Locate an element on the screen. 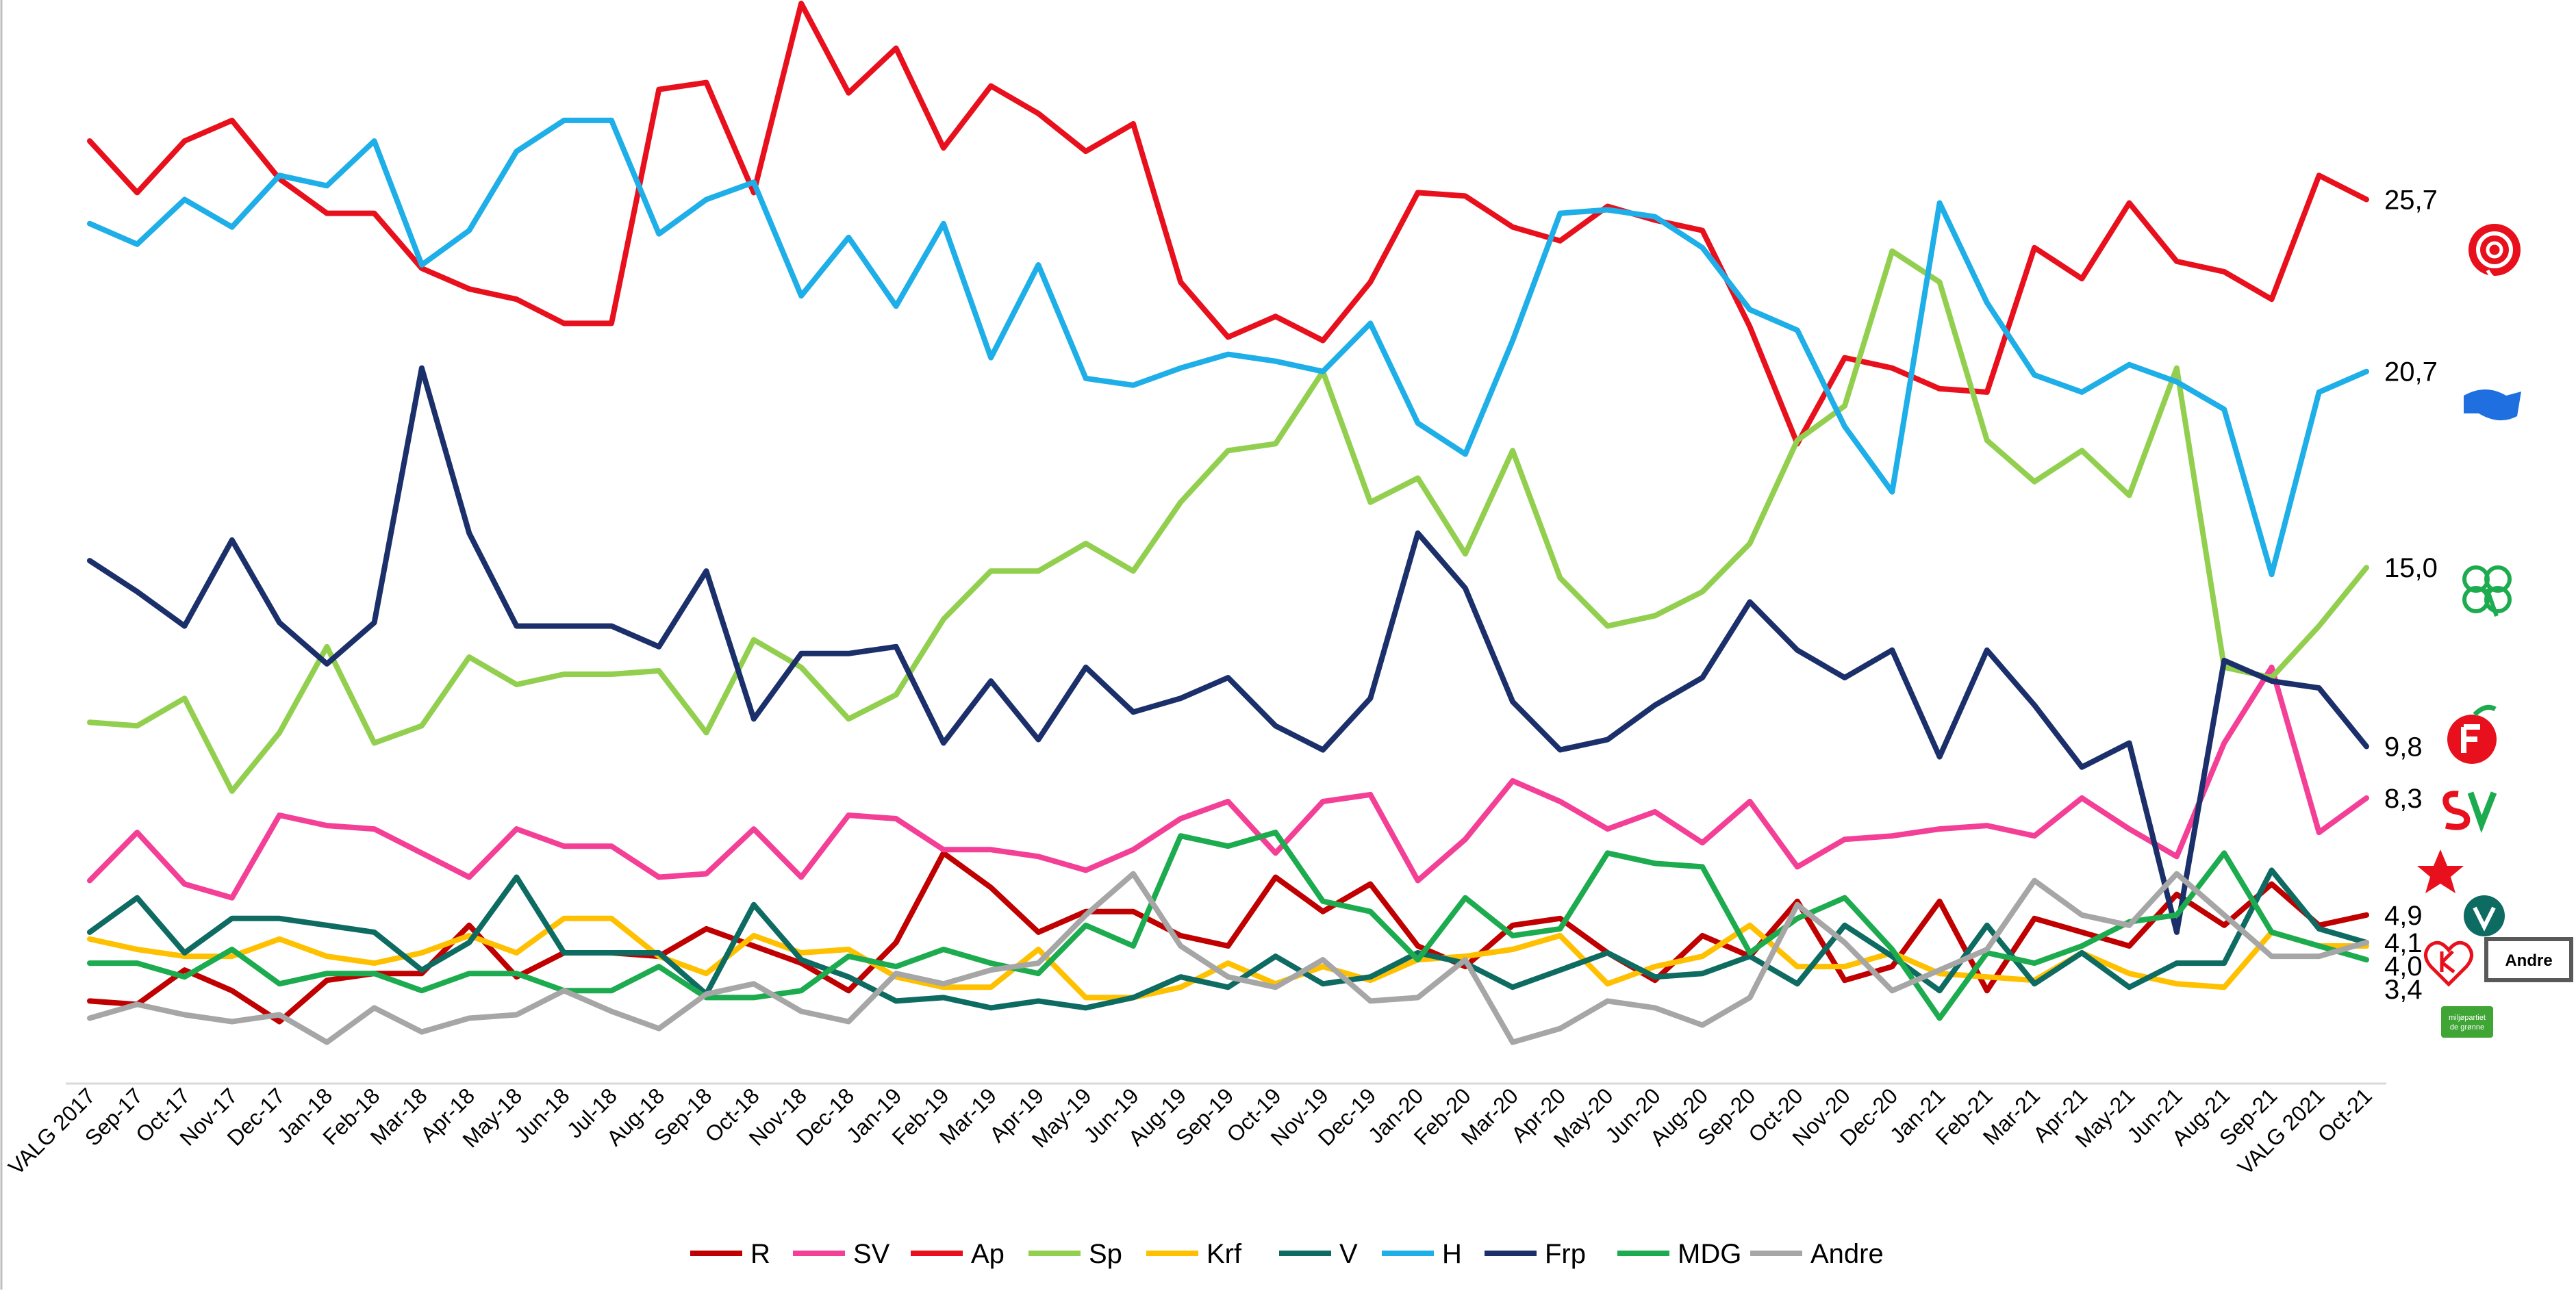  andre-box is located at coordinates (2528, 959).